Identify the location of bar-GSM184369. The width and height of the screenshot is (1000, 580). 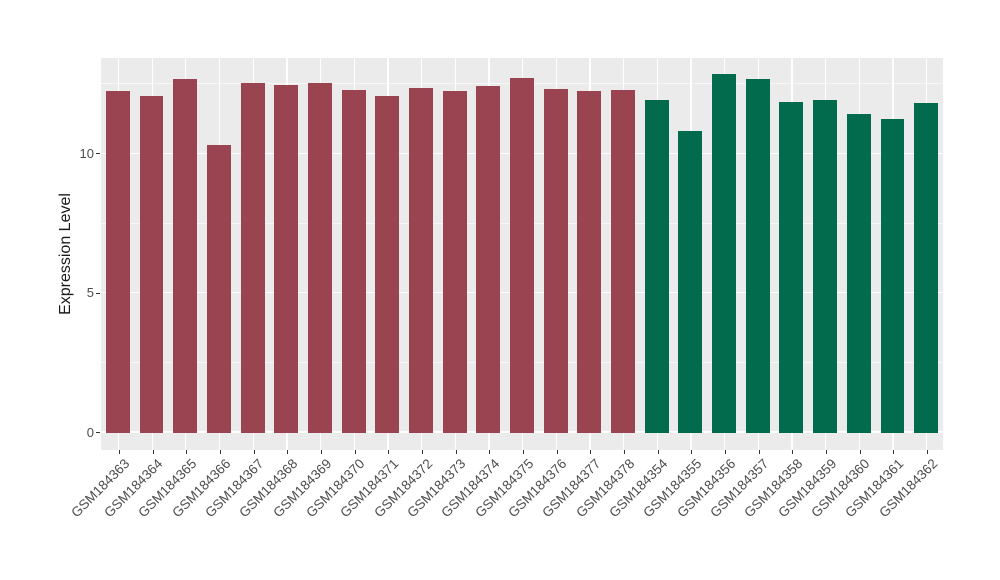
(319, 258).